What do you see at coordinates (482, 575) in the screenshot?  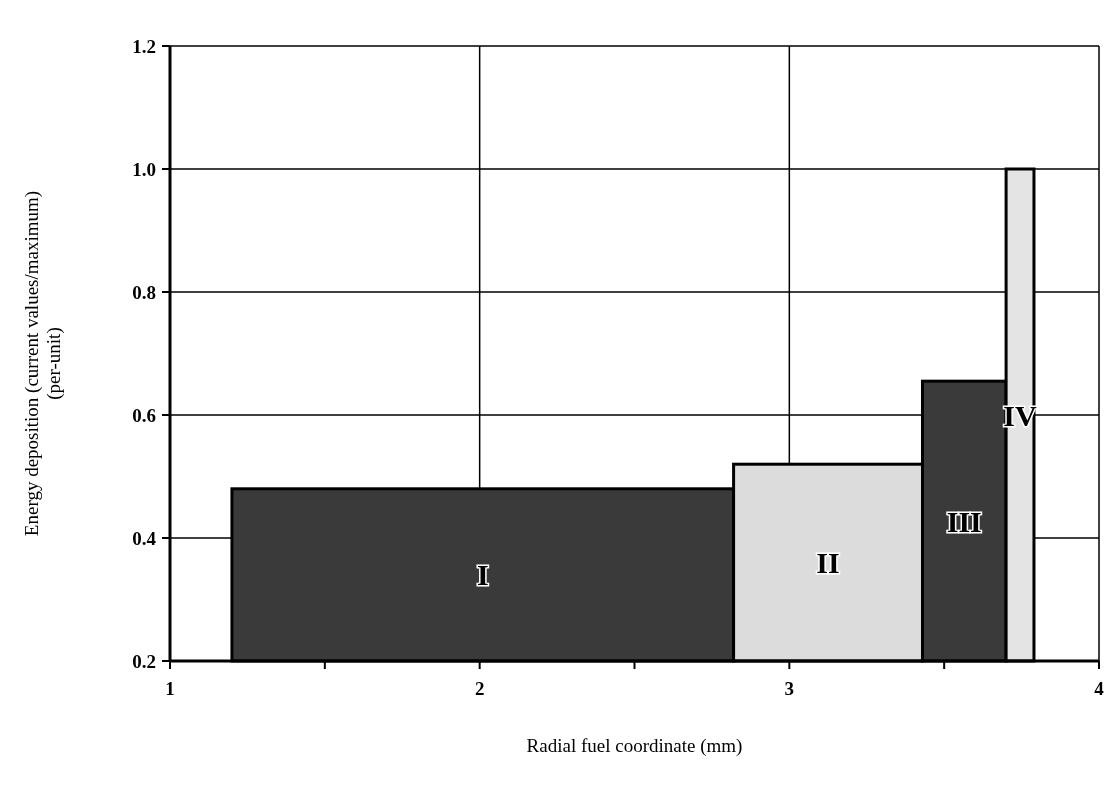 I see `annotation: I` at bounding box center [482, 575].